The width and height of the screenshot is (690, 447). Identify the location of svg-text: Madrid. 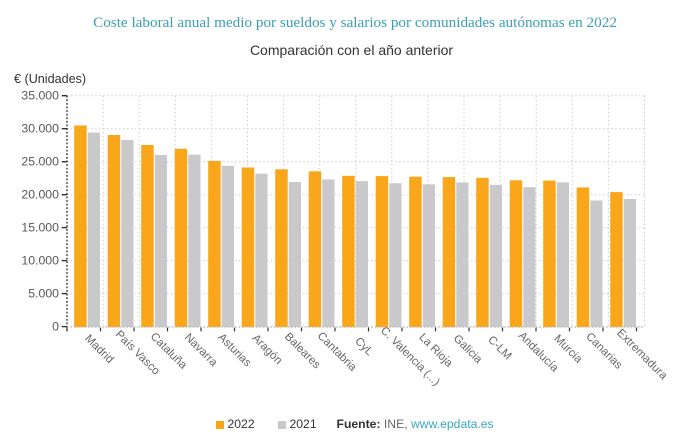
(98, 349).